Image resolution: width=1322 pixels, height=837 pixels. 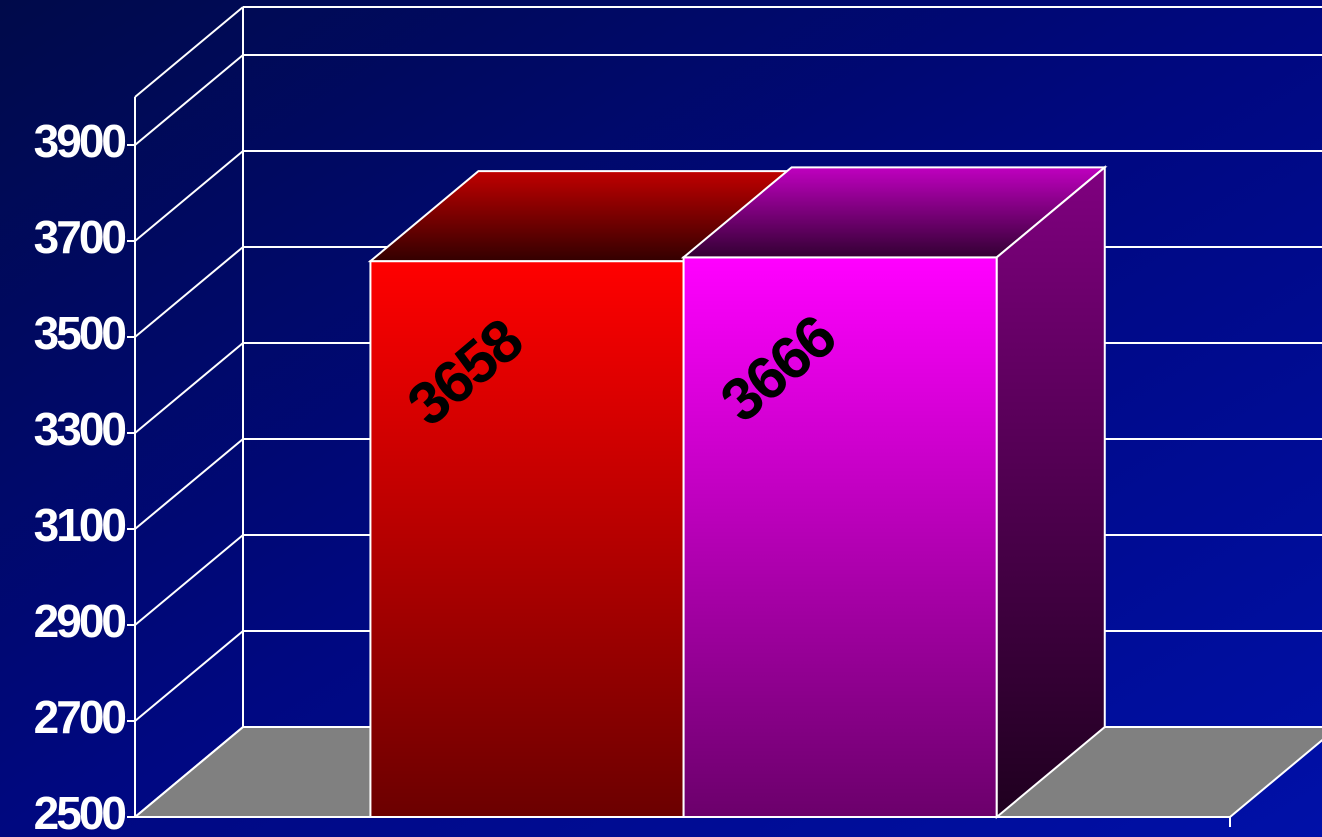 I want to click on y-tick-label: 3500, so click(x=80, y=333).